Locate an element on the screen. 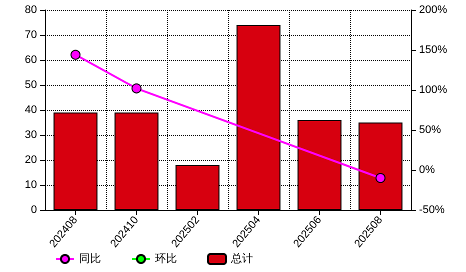 This screenshot has width=466, height=272. y2-tick-label: 100% is located at coordinates (433, 90).